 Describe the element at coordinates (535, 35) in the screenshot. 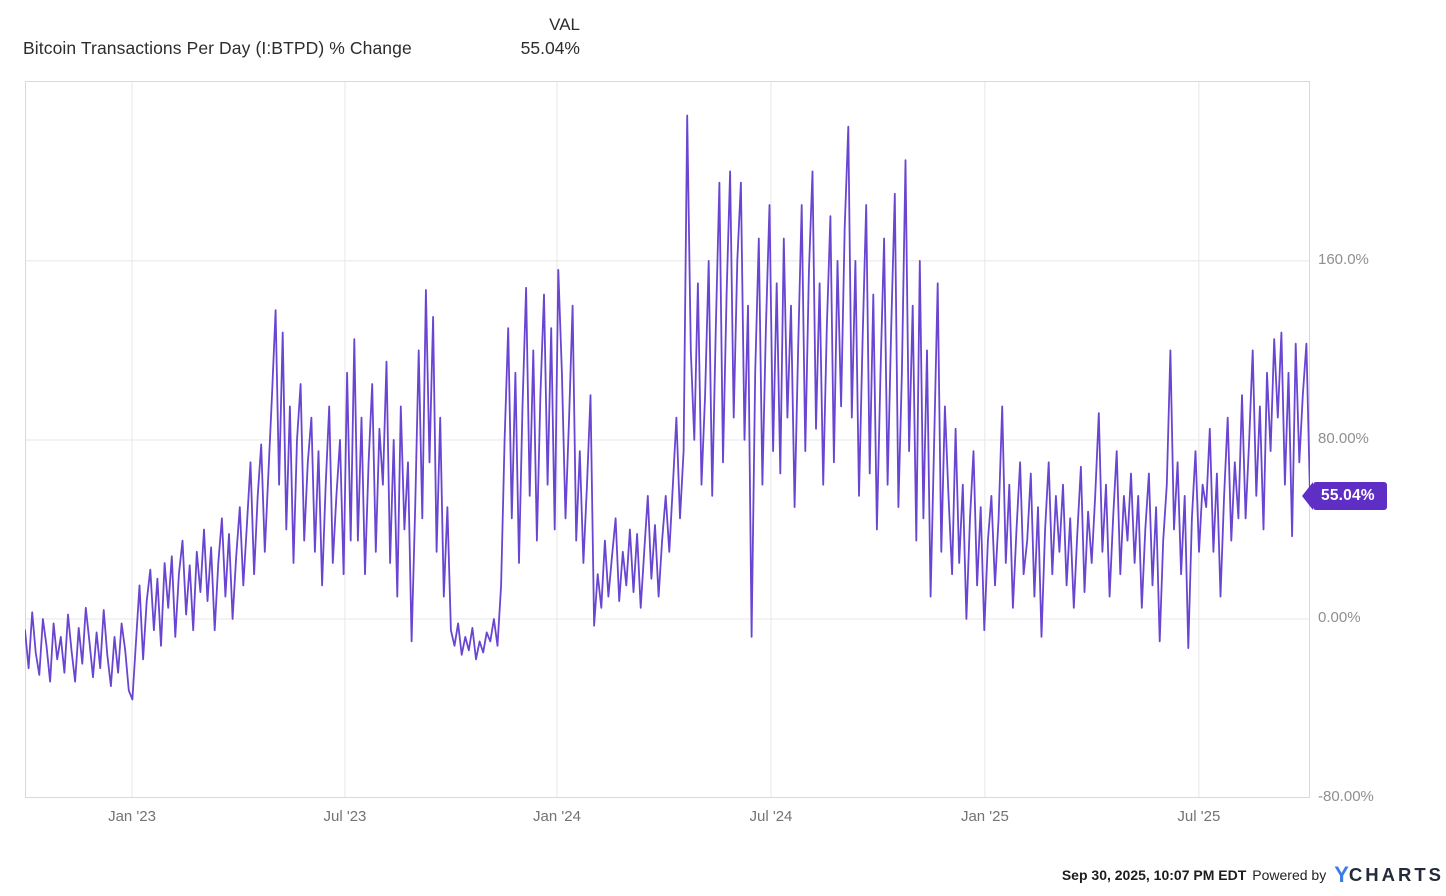

I see `legend-block: VAL 55.04%` at that location.